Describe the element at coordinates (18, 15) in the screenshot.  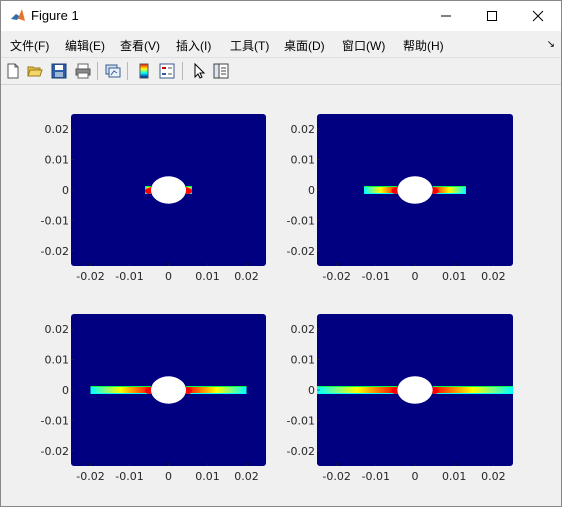
I see `matlab-logo-icon` at that location.